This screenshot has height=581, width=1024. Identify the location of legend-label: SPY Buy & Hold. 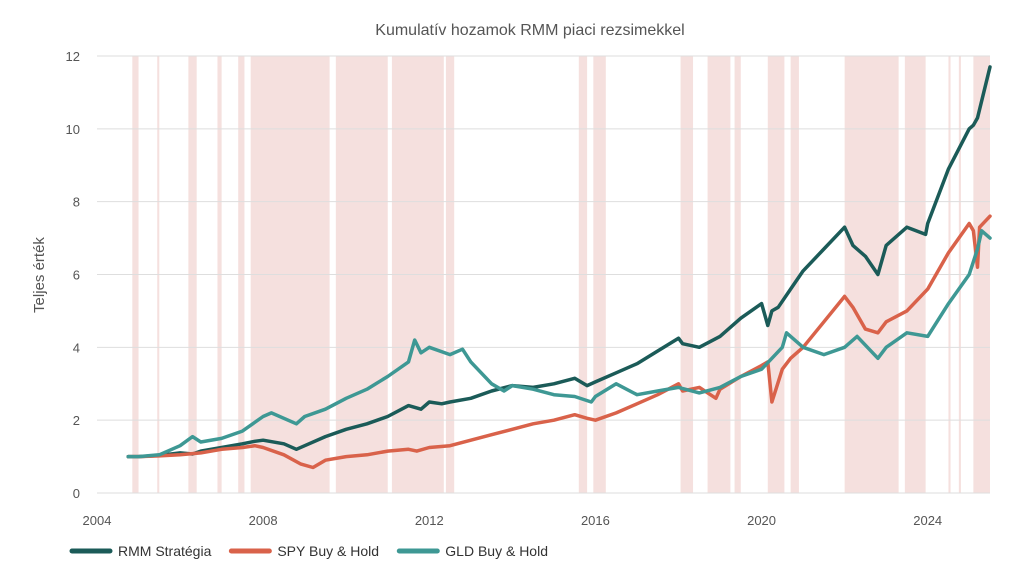
(328, 551).